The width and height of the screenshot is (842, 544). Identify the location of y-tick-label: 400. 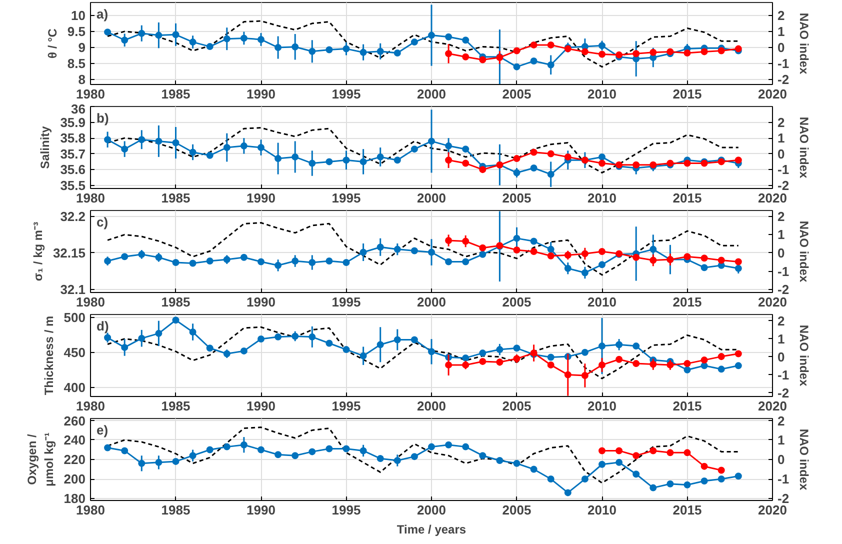
(75, 387).